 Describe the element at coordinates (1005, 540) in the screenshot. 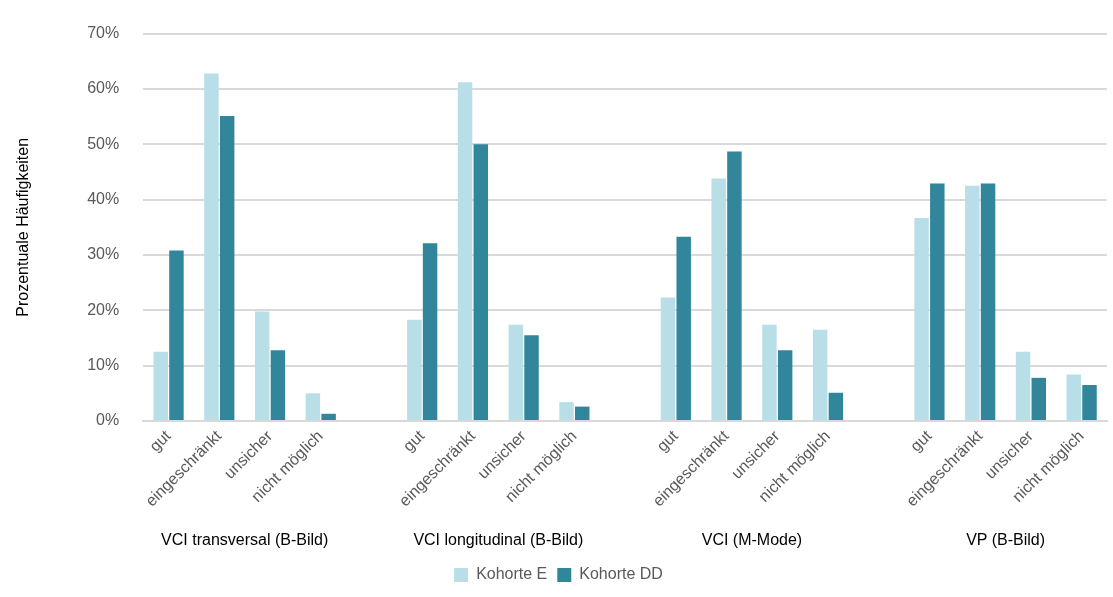

I see `text: VP (B-Bild)` at that location.